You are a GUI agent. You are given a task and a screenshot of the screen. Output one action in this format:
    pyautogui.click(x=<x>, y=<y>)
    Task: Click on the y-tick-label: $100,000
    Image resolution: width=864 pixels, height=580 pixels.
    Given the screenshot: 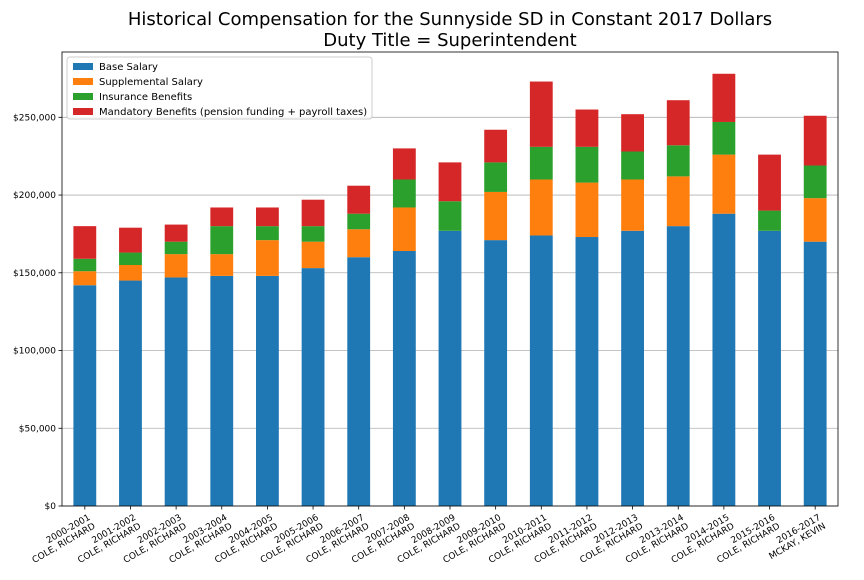 What is the action you would take?
    pyautogui.click(x=34, y=352)
    